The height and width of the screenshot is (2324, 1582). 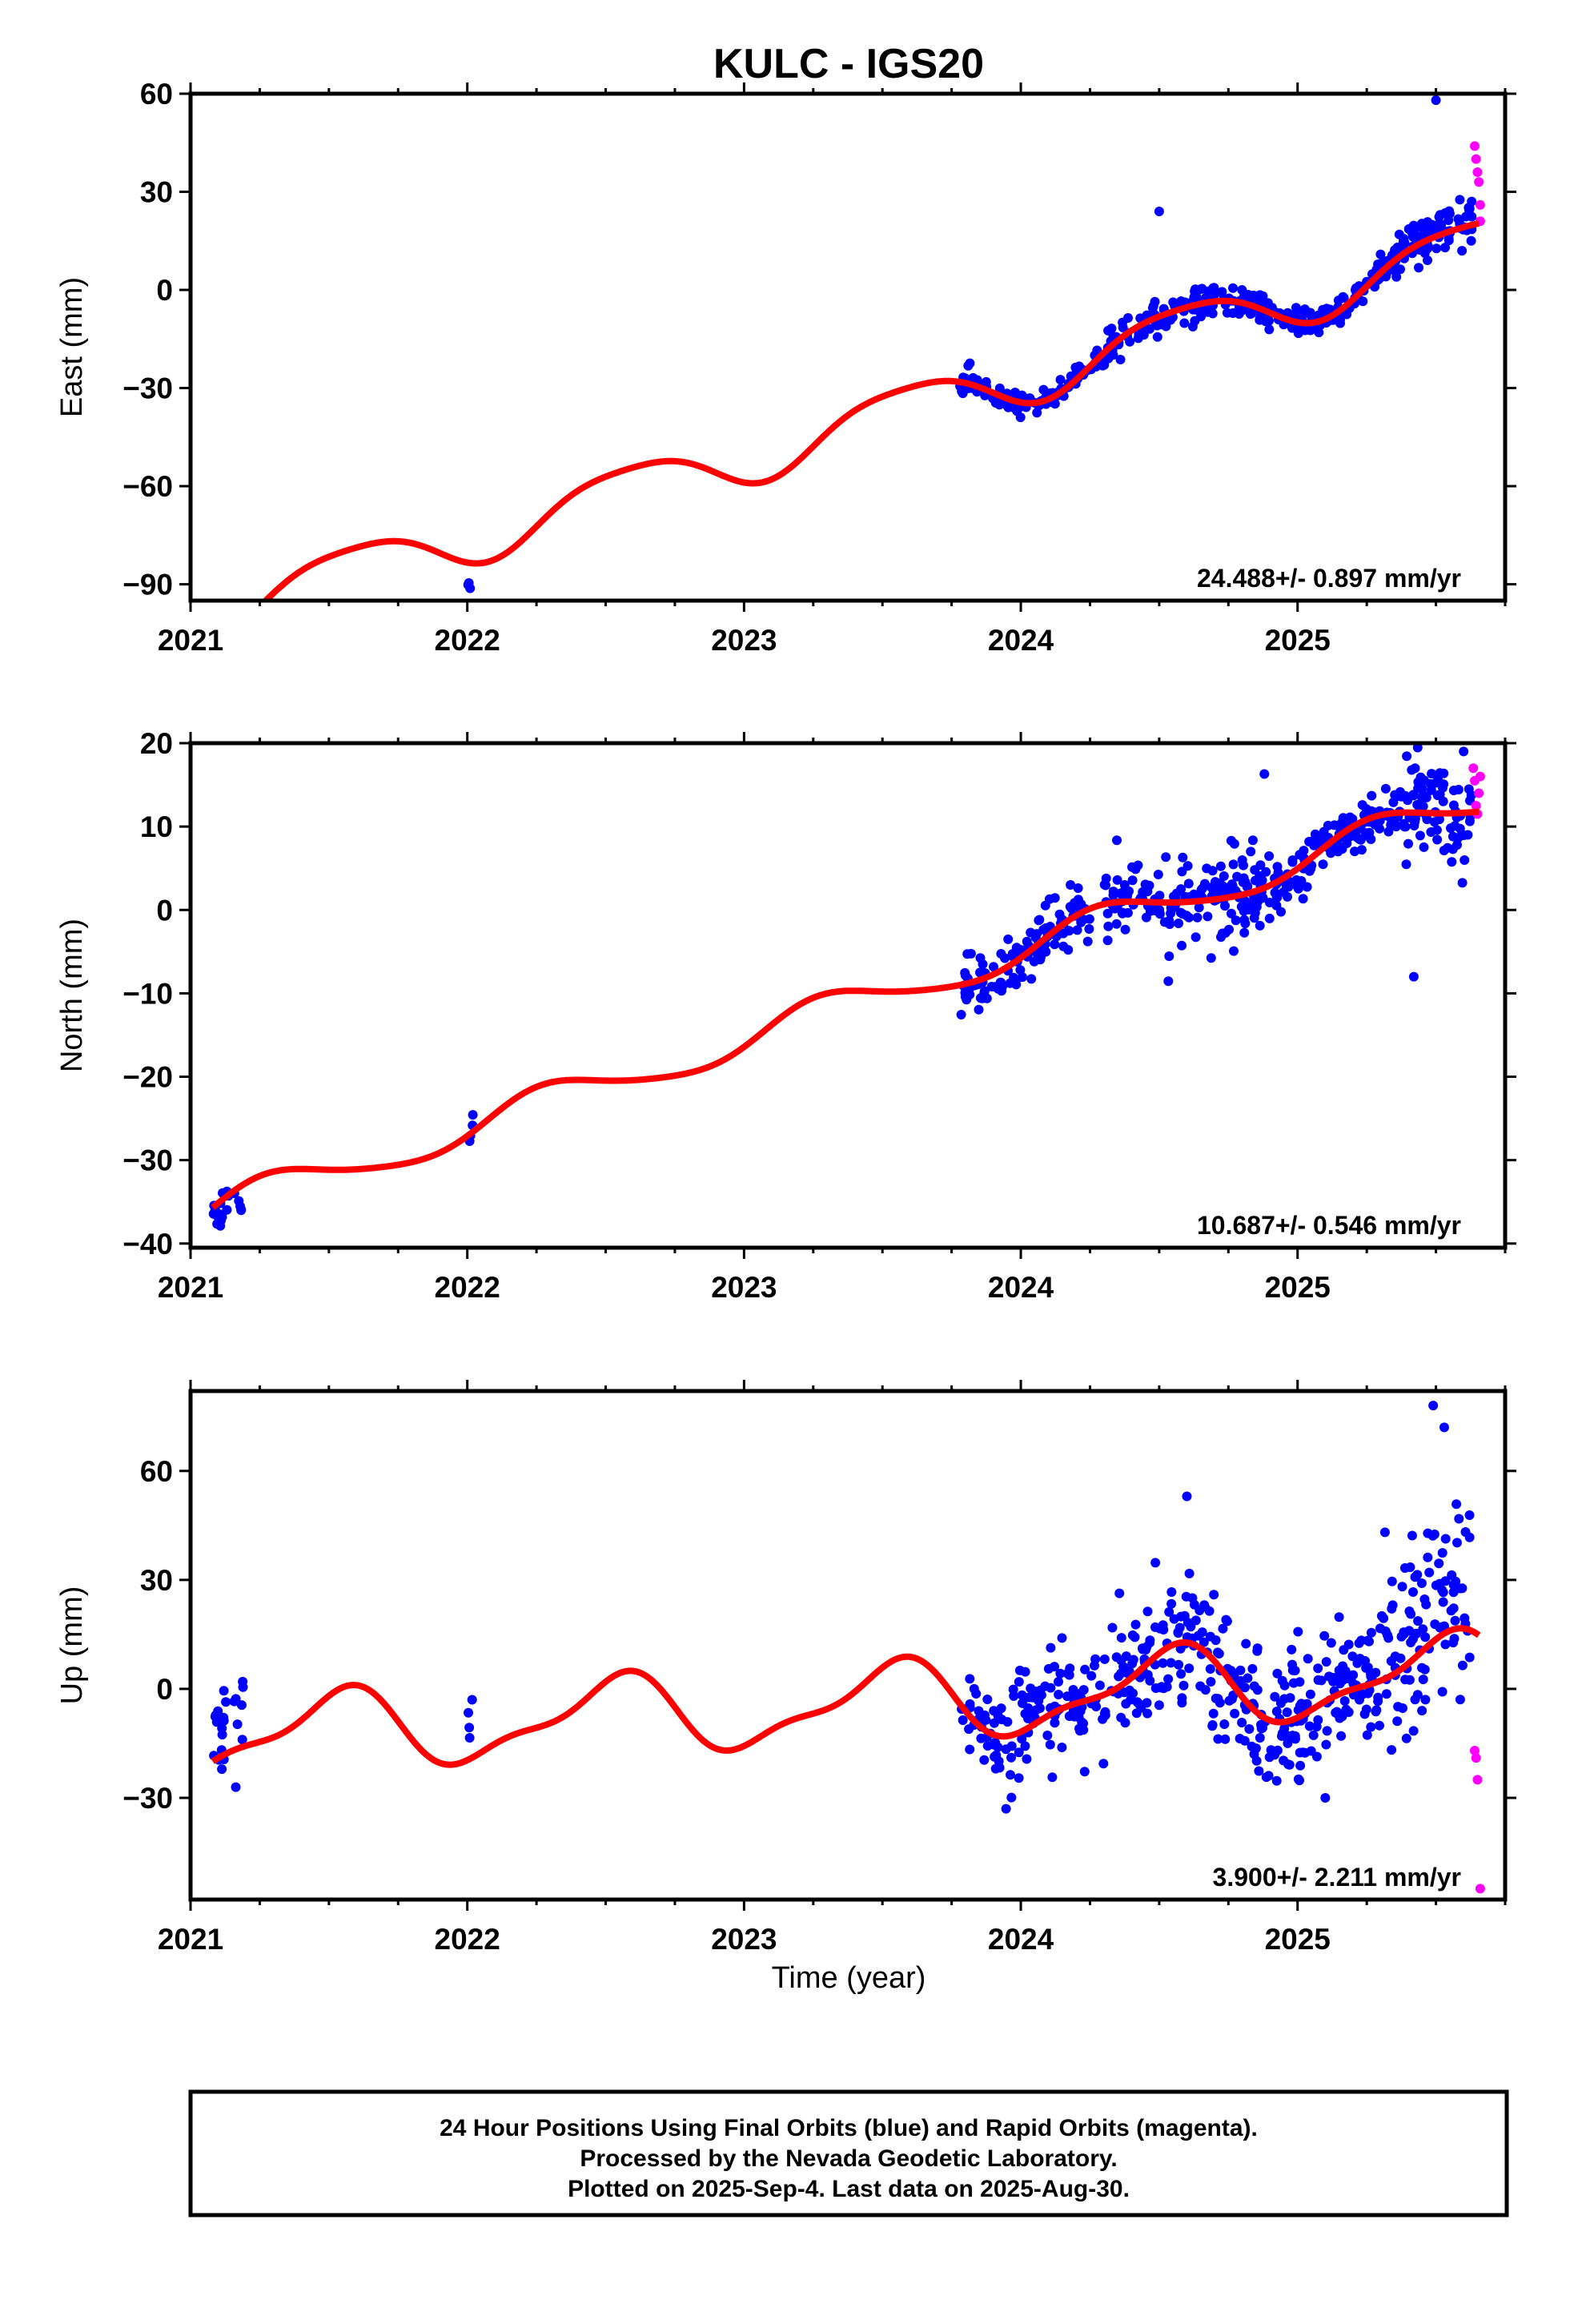 What do you see at coordinates (1298, 1940) in the screenshot?
I see `x-tick-label: 2025` at bounding box center [1298, 1940].